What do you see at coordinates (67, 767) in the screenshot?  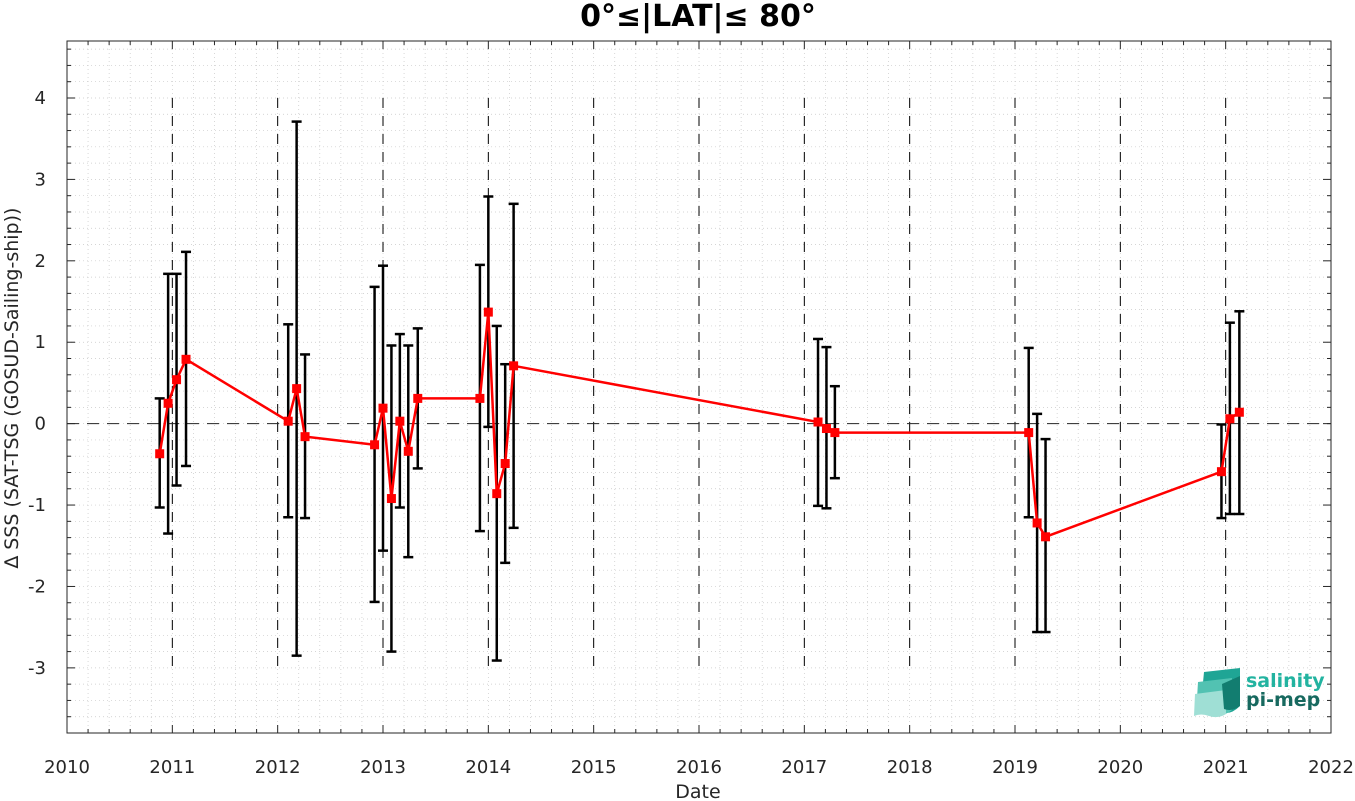 I see `x-tick-label: 2010` at bounding box center [67, 767].